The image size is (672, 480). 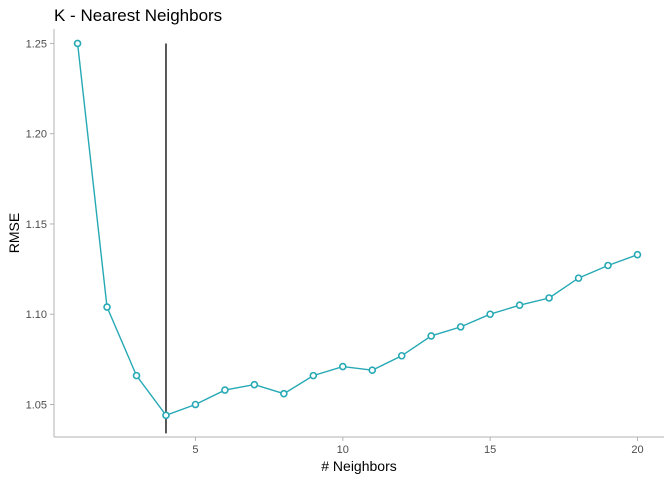 What do you see at coordinates (359, 466) in the screenshot?
I see `x-axis-title: # Neighbors` at bounding box center [359, 466].